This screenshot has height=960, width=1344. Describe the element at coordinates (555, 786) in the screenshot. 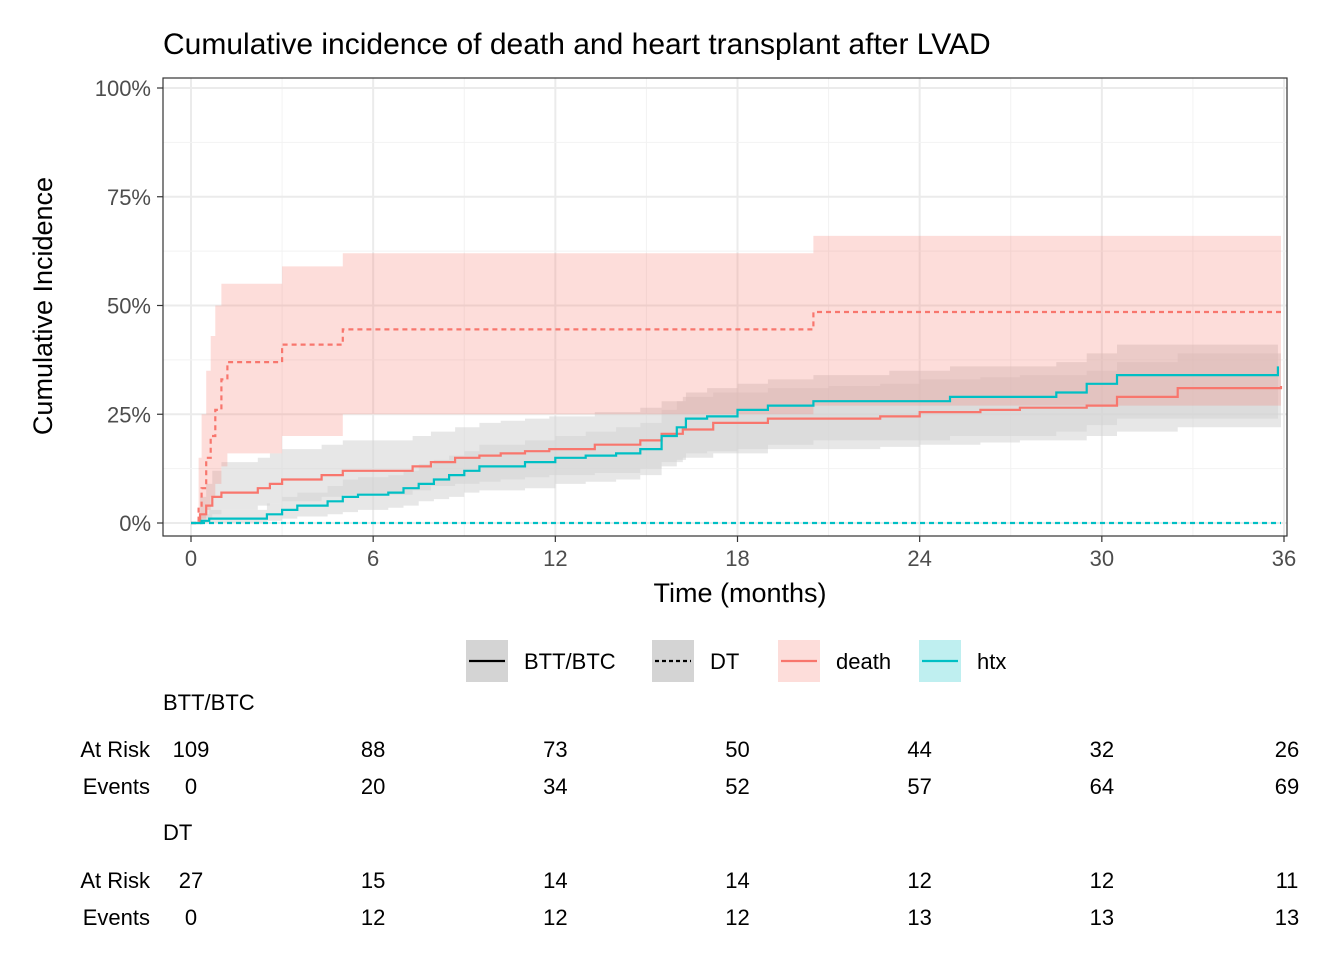

I see `risk-events-value: 34` at that location.